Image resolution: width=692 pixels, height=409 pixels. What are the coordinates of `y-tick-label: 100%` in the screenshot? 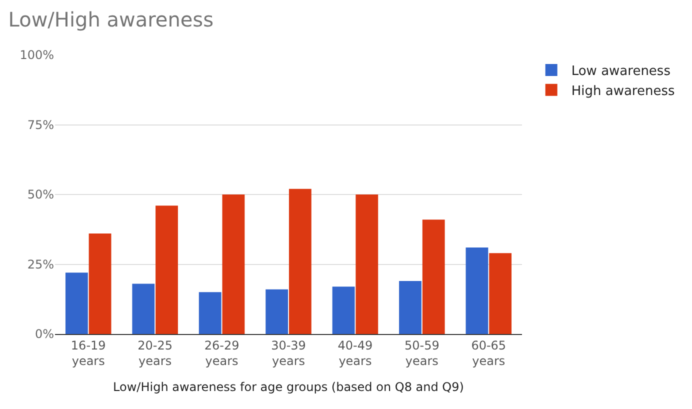 It's located at (37, 55).